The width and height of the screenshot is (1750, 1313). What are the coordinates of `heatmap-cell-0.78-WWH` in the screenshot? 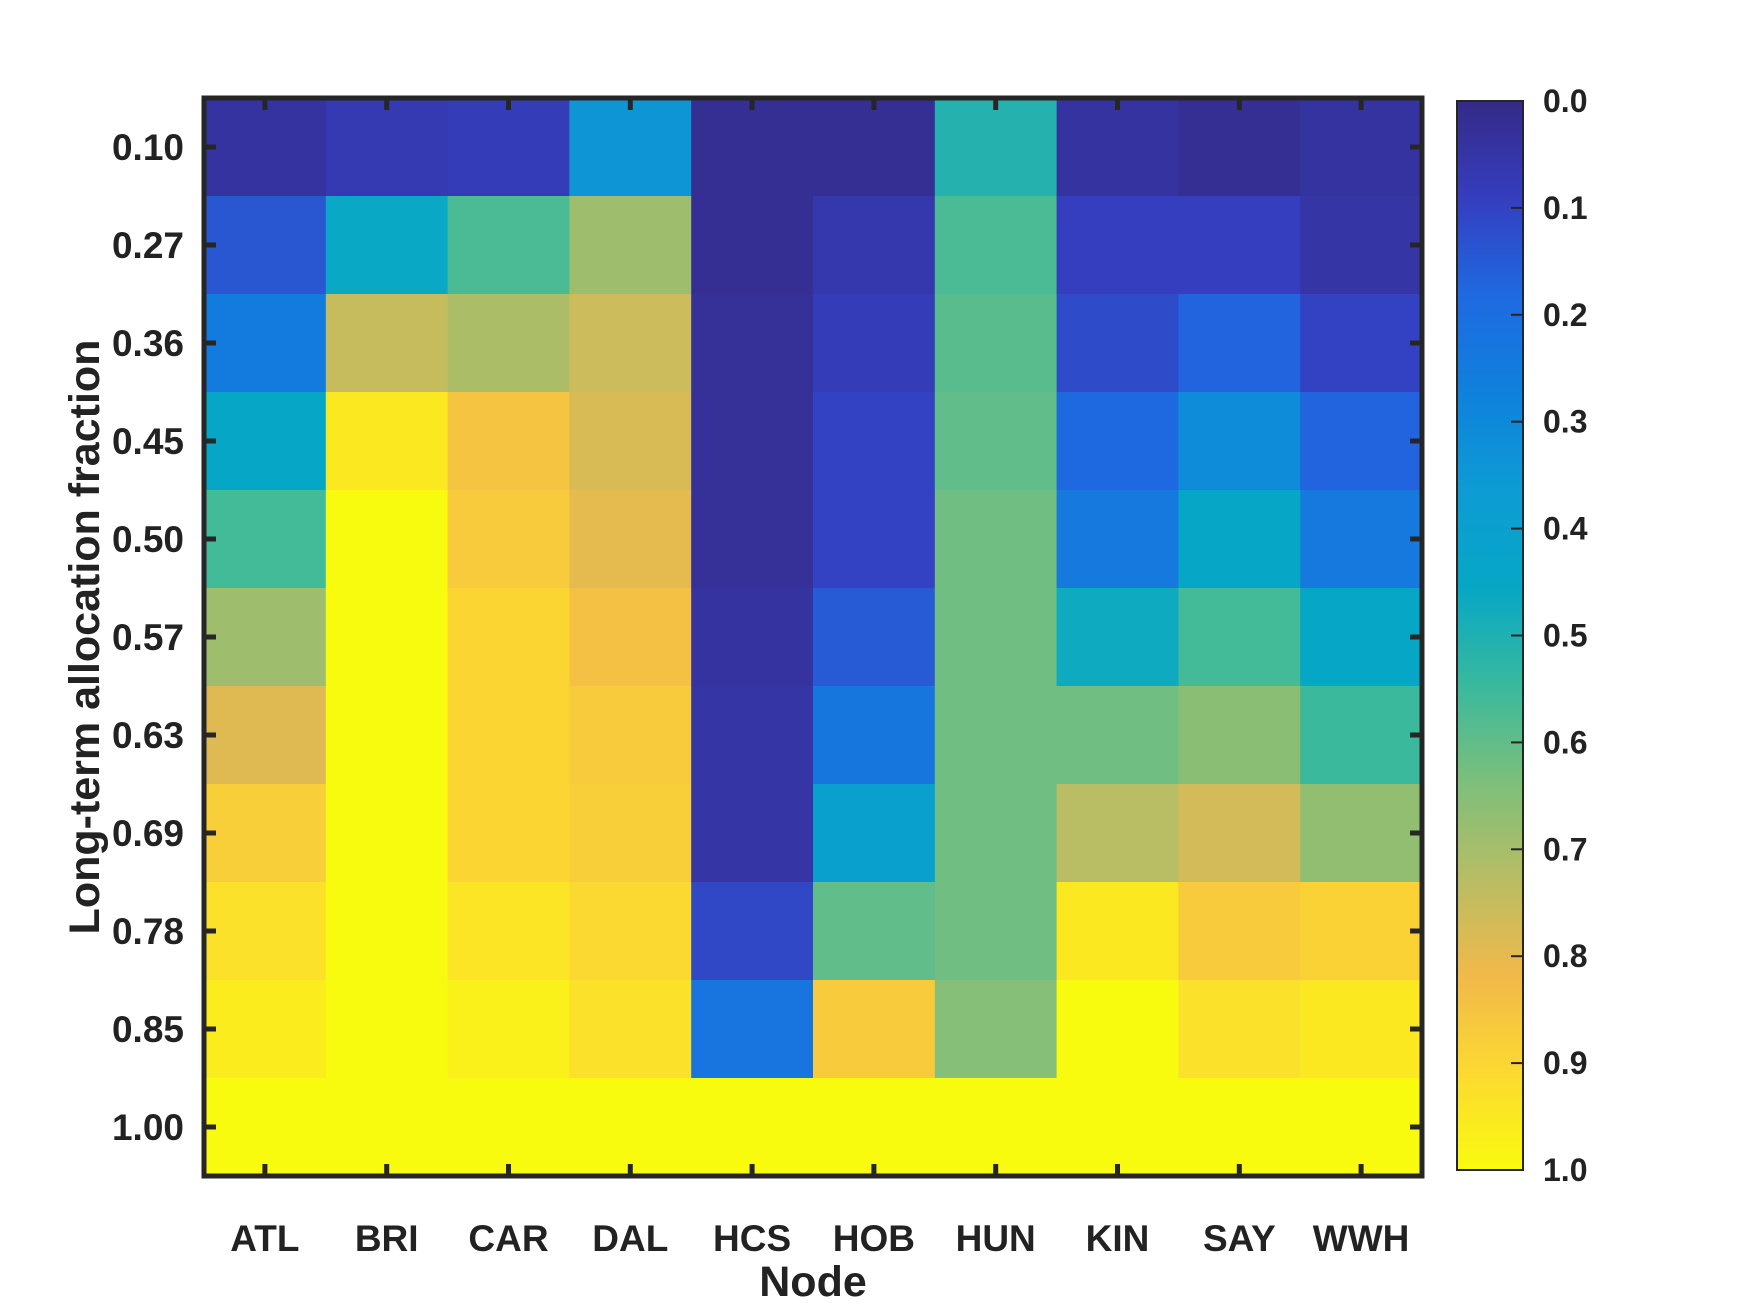 It's located at (1361, 931).